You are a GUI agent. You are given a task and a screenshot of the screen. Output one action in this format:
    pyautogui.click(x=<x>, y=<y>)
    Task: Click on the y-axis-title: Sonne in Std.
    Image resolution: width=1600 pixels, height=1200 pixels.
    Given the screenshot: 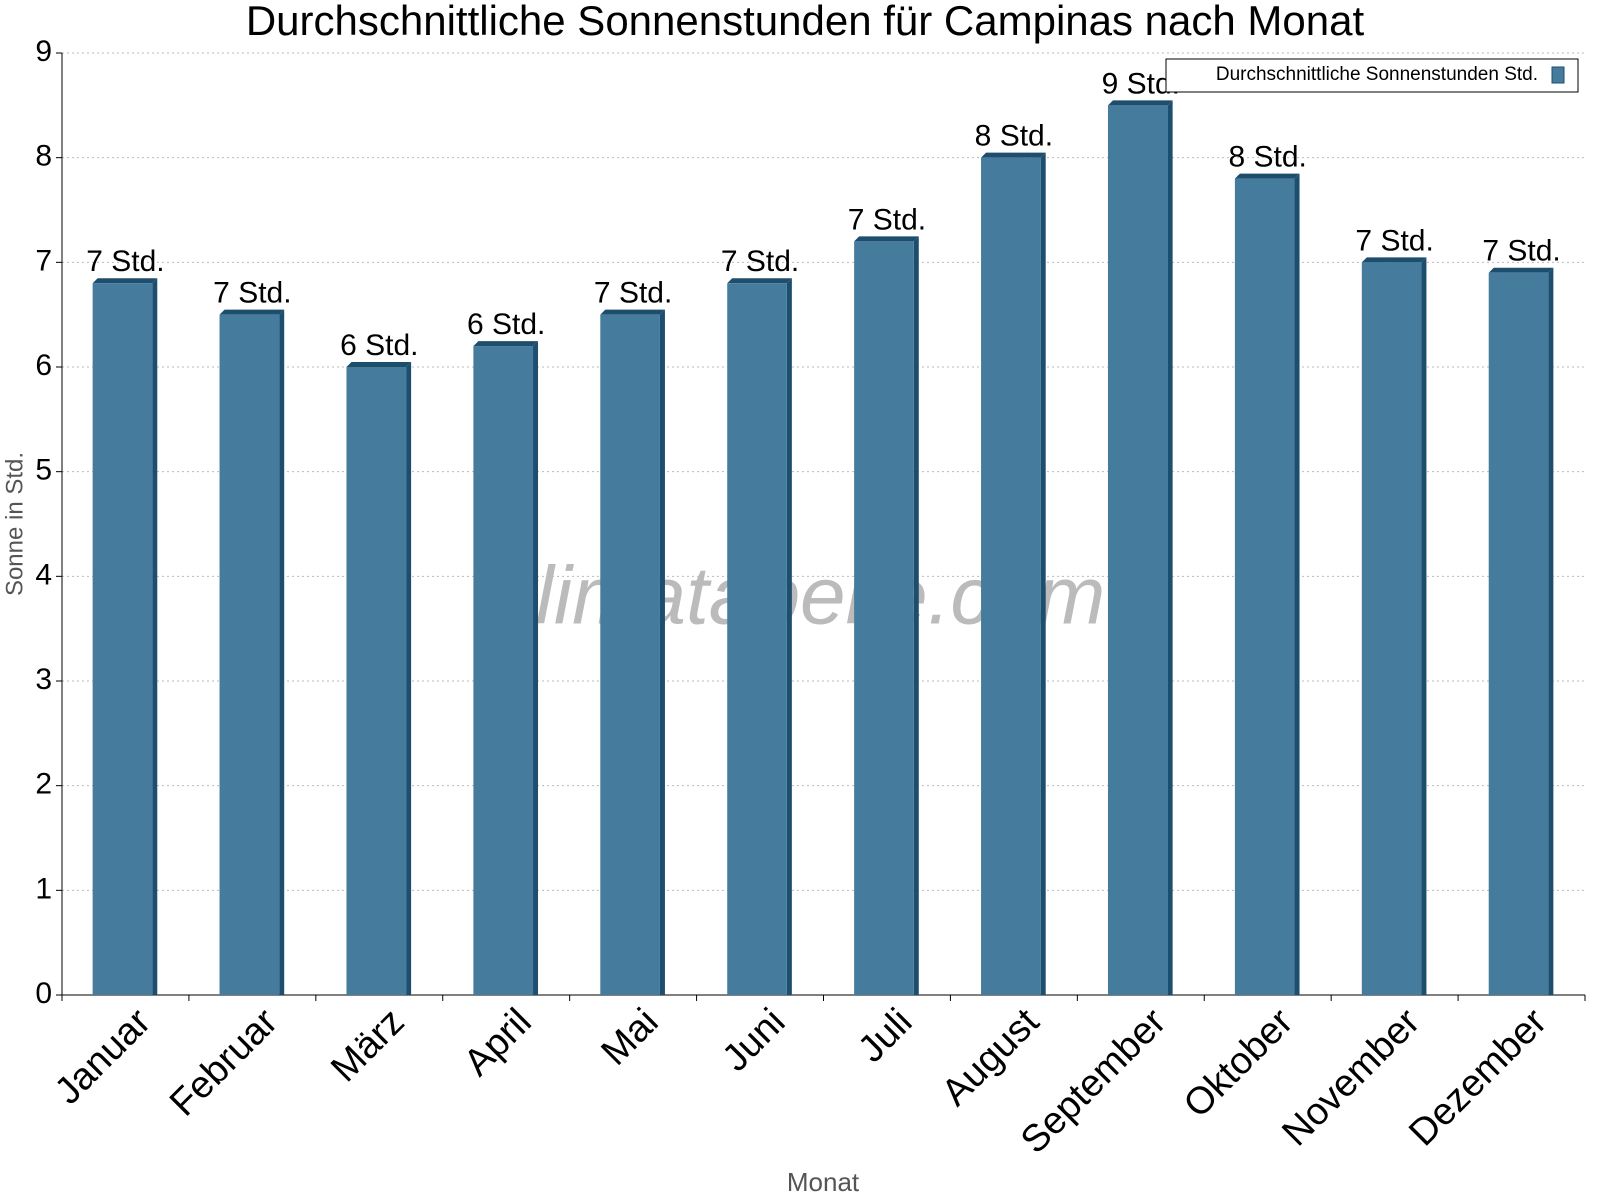 What is the action you would take?
    pyautogui.click(x=14, y=524)
    